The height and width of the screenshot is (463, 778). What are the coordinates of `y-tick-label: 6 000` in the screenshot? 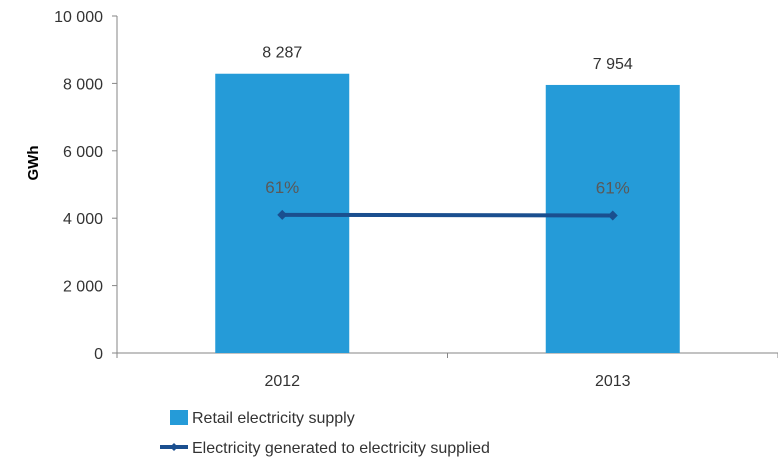 It's located at (83, 152).